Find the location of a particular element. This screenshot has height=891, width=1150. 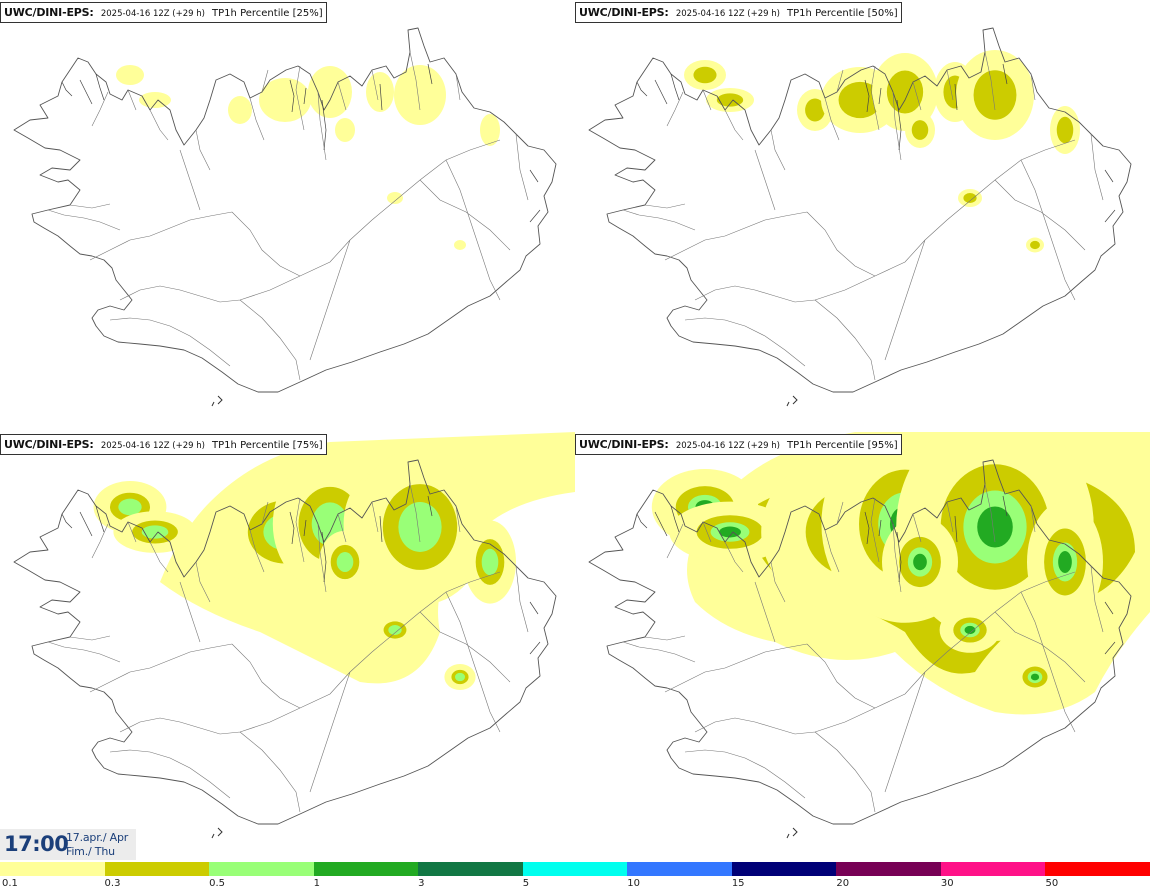

scale-tick-label: 30 is located at coordinates (947, 883).